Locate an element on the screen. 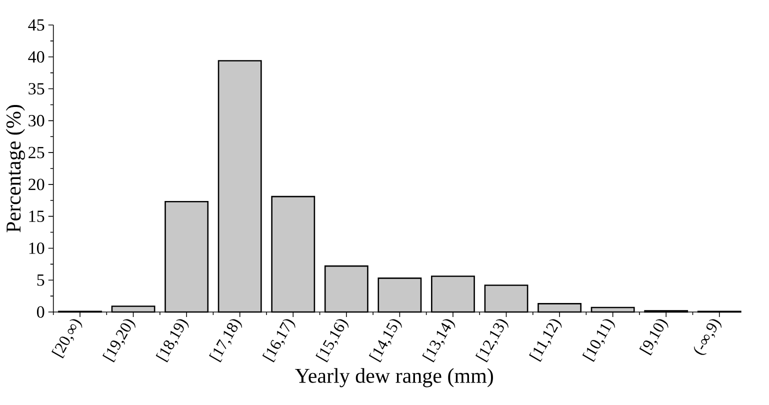  y-tick-label: 15 is located at coordinates (36, 216).